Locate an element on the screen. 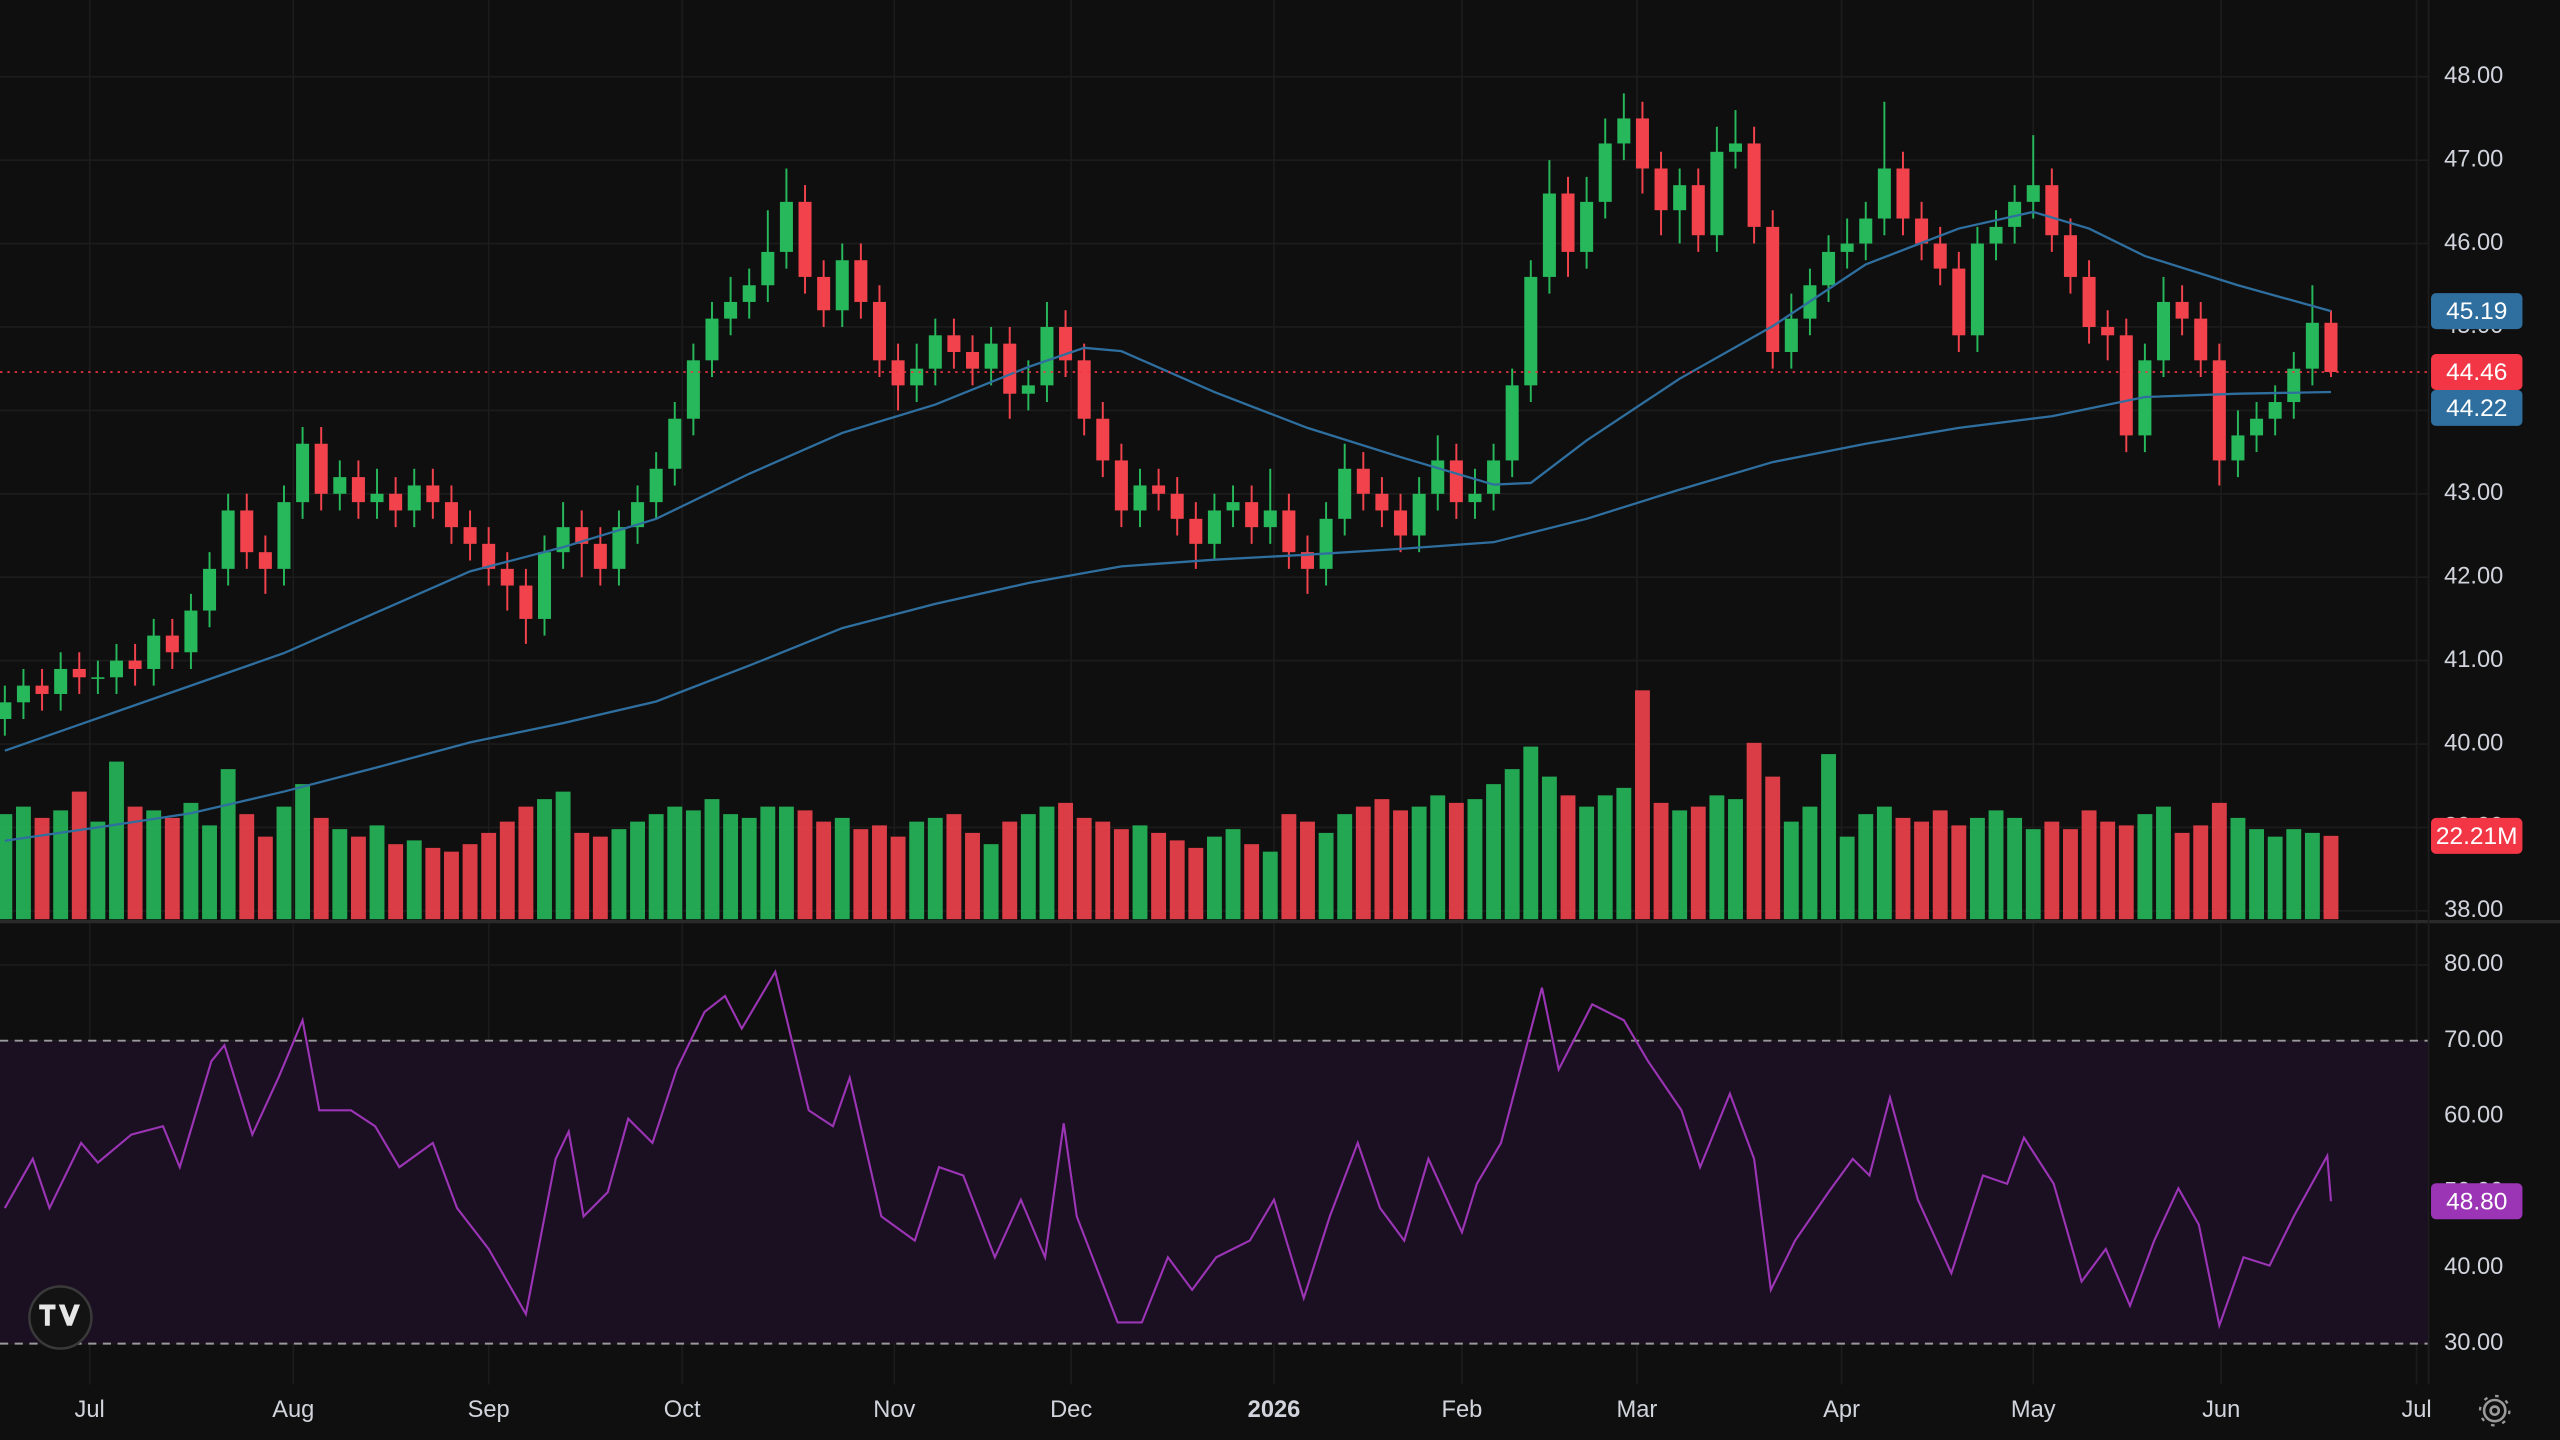  x-tick-label: Jun is located at coordinates (2221, 1410).